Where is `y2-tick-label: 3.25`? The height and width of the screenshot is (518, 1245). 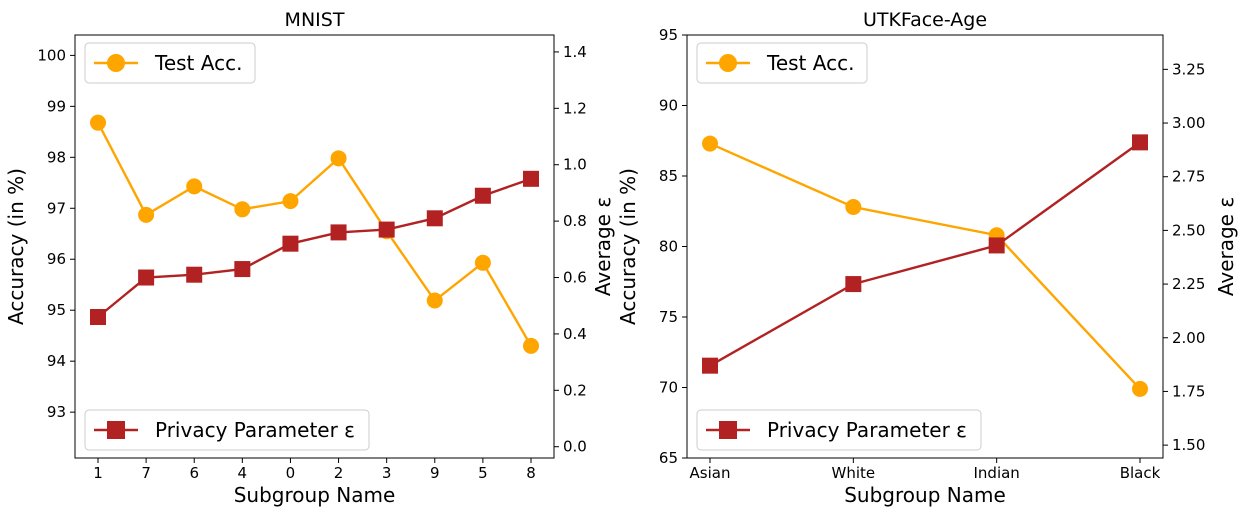
y2-tick-label: 3.25 is located at coordinates (1188, 69).